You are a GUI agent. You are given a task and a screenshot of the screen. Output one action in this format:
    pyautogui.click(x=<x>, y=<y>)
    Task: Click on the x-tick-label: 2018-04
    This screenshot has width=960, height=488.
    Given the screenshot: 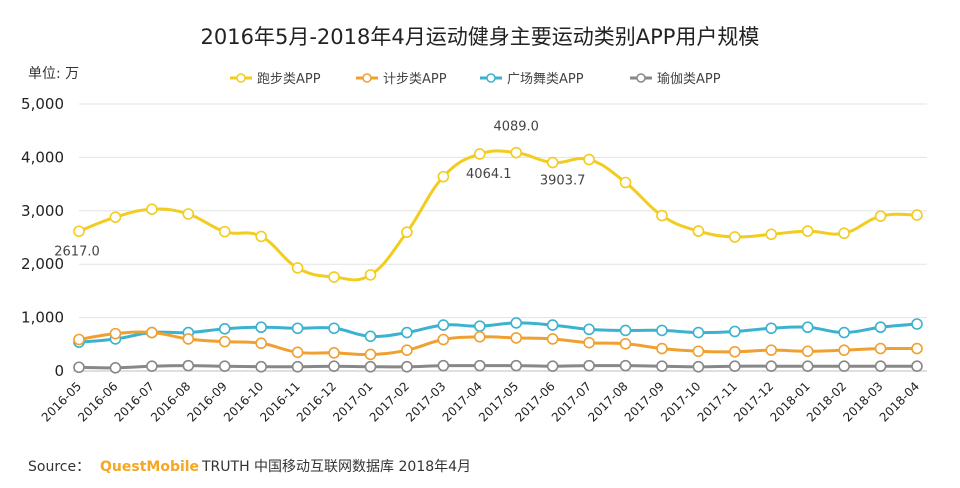 What is the action you would take?
    pyautogui.click(x=899, y=401)
    